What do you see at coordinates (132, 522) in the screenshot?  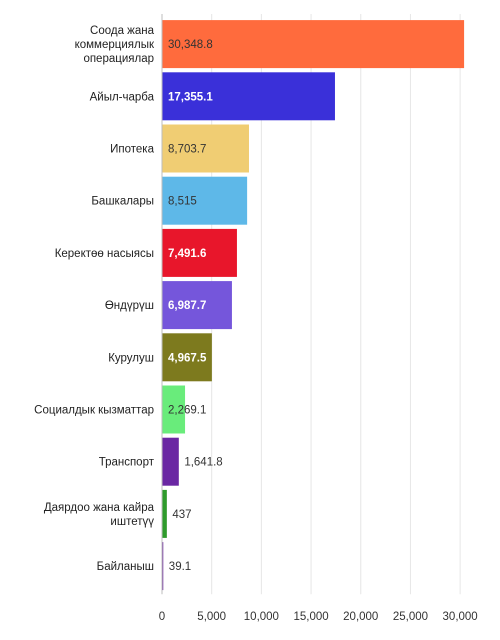 I see `category-label: иштетүү` at bounding box center [132, 522].